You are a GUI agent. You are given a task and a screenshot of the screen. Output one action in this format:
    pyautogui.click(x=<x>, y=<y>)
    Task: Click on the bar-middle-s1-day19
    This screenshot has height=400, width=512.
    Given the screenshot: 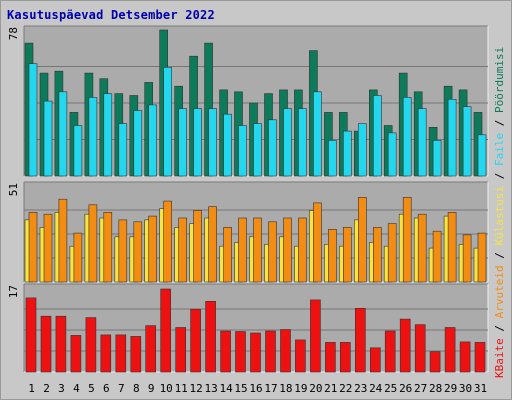 What is the action you would take?
    pyautogui.click(x=302, y=250)
    